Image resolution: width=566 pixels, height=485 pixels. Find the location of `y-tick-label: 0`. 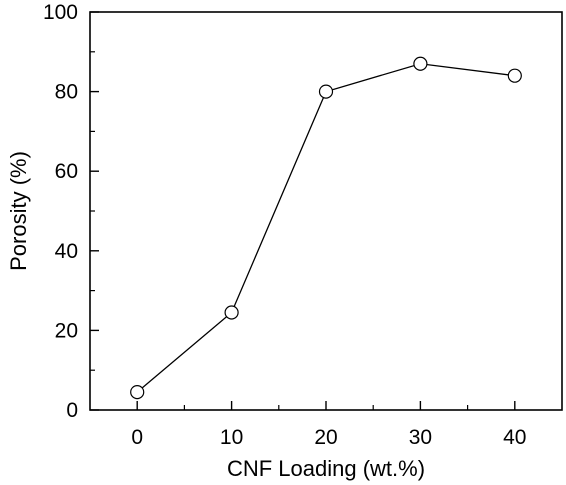

y-tick-label: 0 is located at coordinates (72, 410).